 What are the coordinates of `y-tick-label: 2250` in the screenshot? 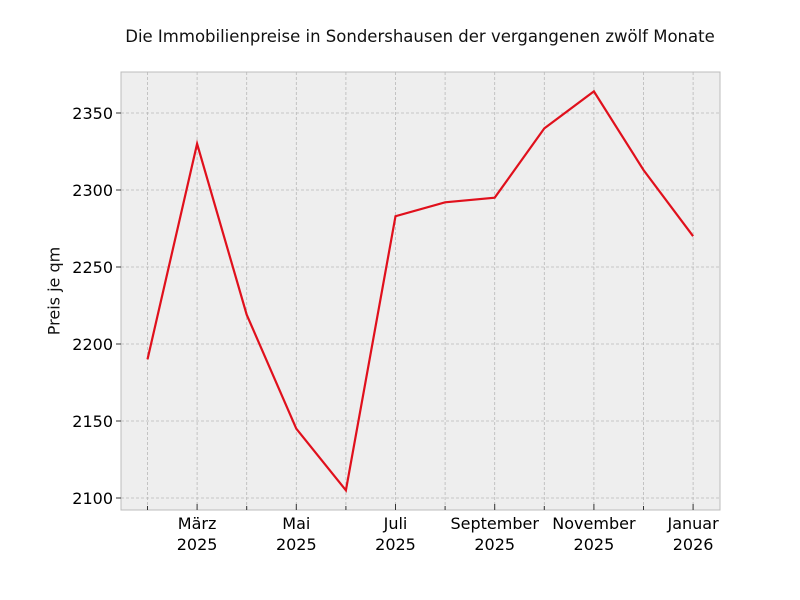 It's located at (92, 267).